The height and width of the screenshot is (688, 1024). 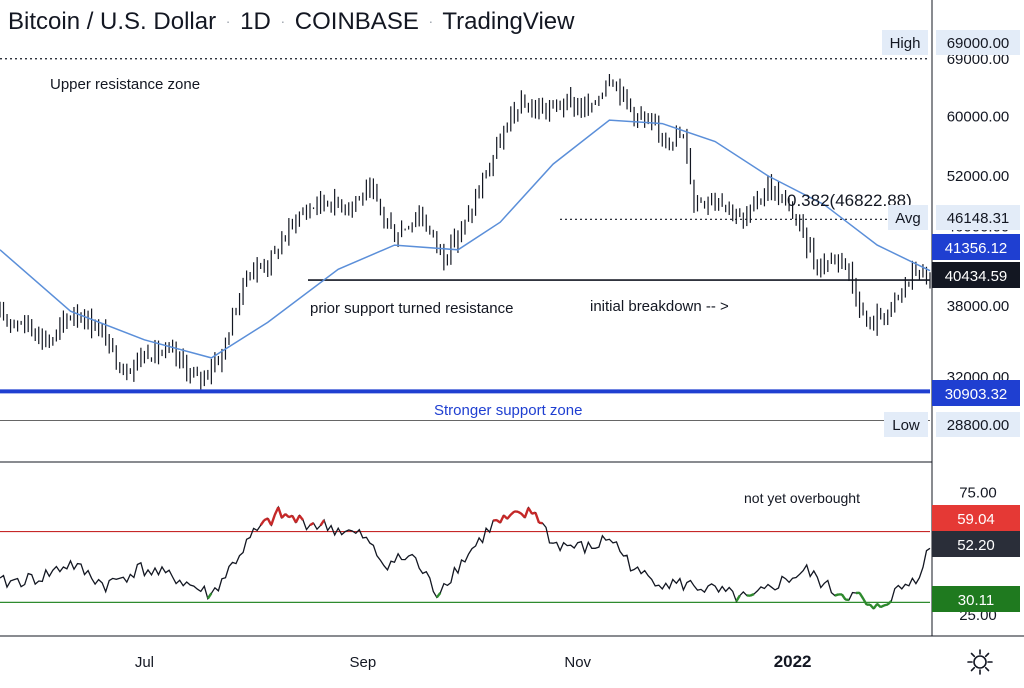 What do you see at coordinates (978, 492) in the screenshot?
I see `oscillator-tick-label: 75.00` at bounding box center [978, 492].